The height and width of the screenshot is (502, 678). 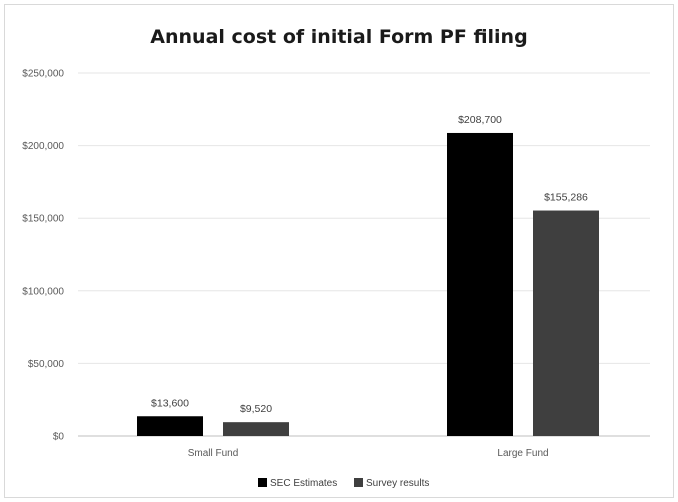 What do you see at coordinates (59, 437) in the screenshot?
I see `y-tick-label: $0` at bounding box center [59, 437].